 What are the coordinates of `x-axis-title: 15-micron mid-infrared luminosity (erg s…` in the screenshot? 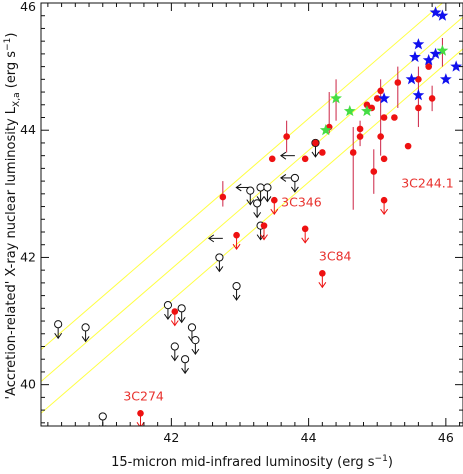 It's located at (252, 462).